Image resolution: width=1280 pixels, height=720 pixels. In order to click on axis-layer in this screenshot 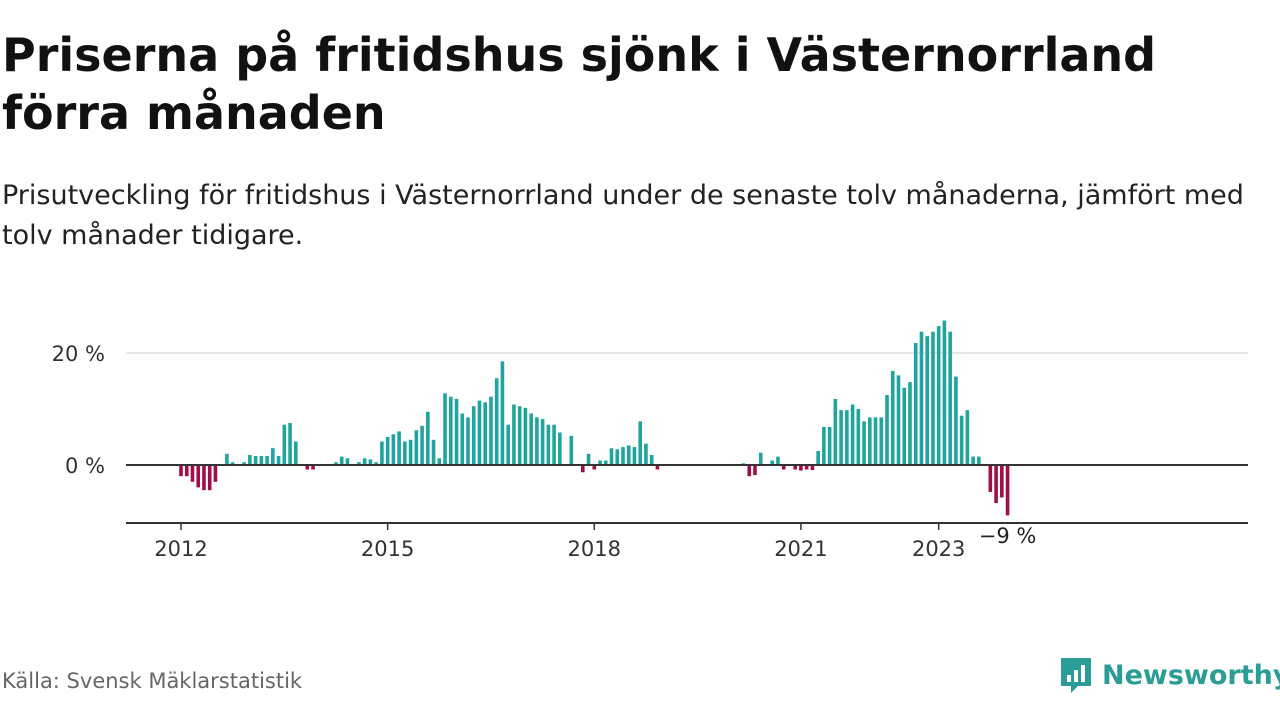, I will do `click(687, 497)`.